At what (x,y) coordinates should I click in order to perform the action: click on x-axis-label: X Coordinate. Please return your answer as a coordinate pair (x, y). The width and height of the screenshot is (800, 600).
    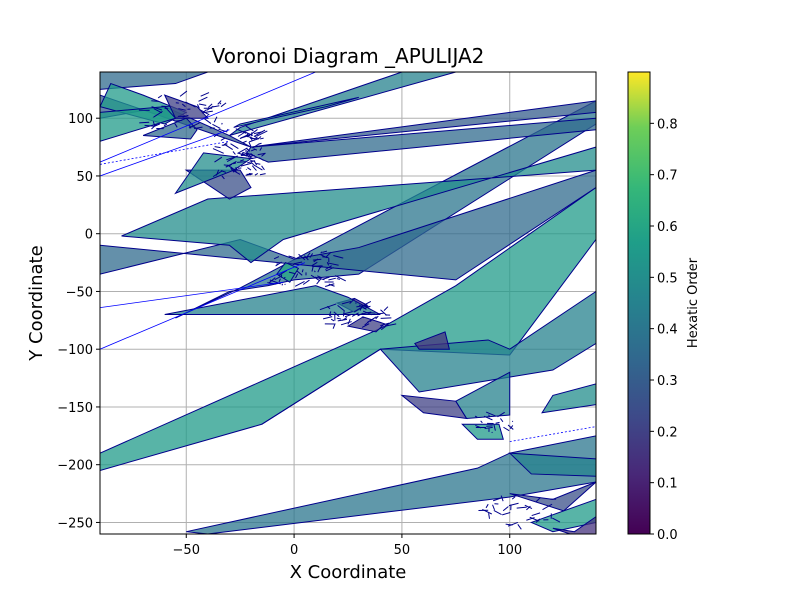
    Looking at the image, I should click on (348, 572).